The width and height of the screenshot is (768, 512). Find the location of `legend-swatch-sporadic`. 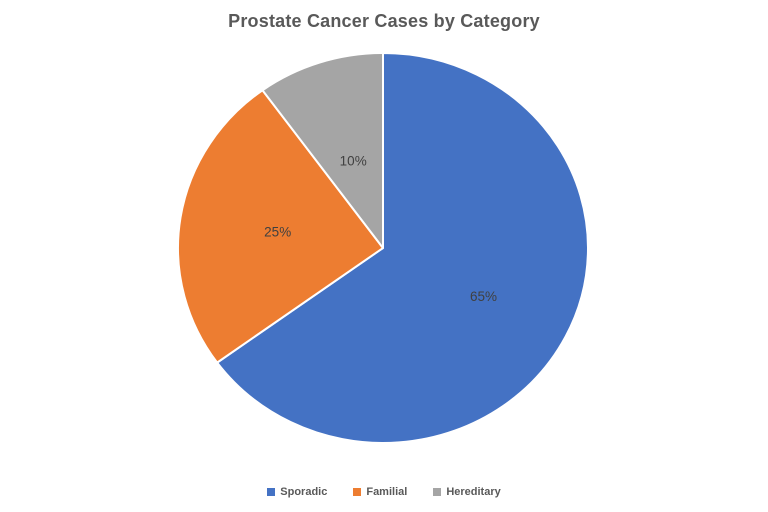

legend-swatch-sporadic is located at coordinates (271, 492).